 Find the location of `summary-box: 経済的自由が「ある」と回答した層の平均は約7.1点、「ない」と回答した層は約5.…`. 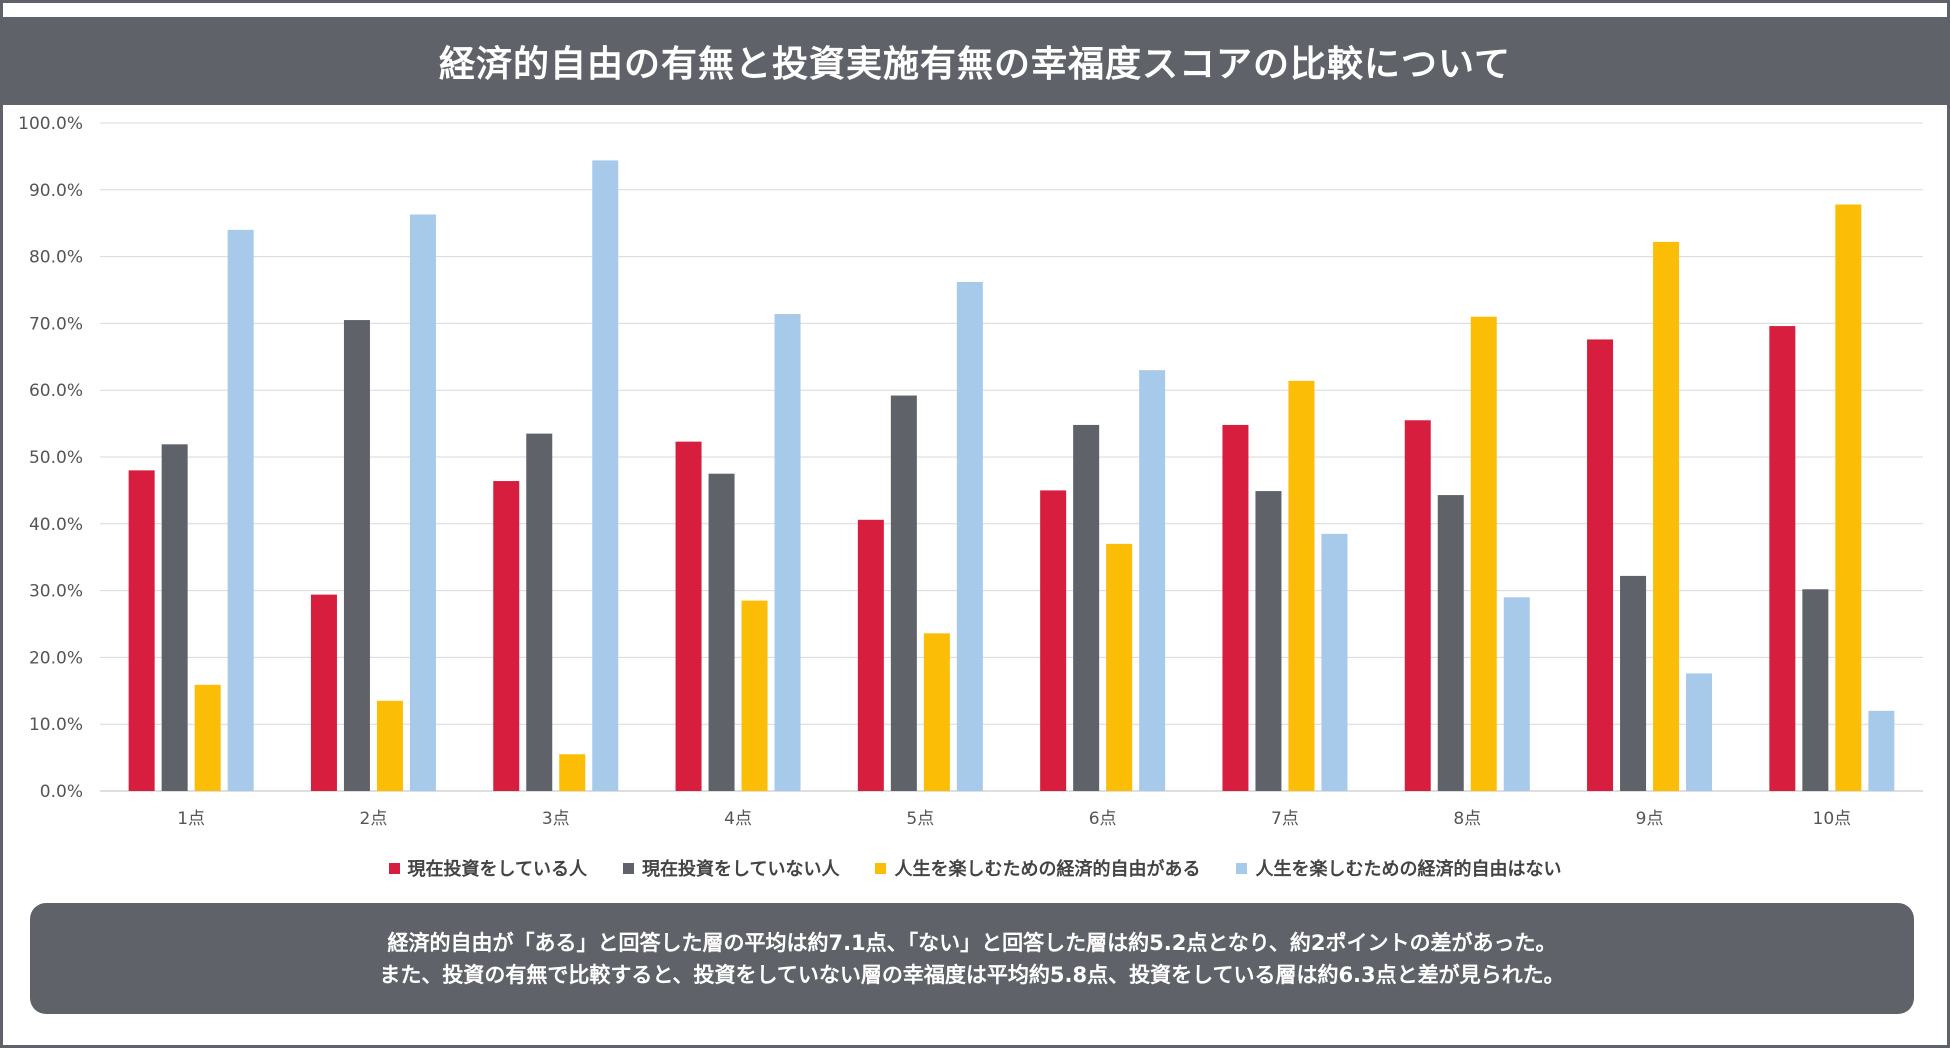

summary-box: 経済的自由が「ある」と回答した層の平均は約7.1点、「ない」と回答した層は約5.… is located at coordinates (972, 958).